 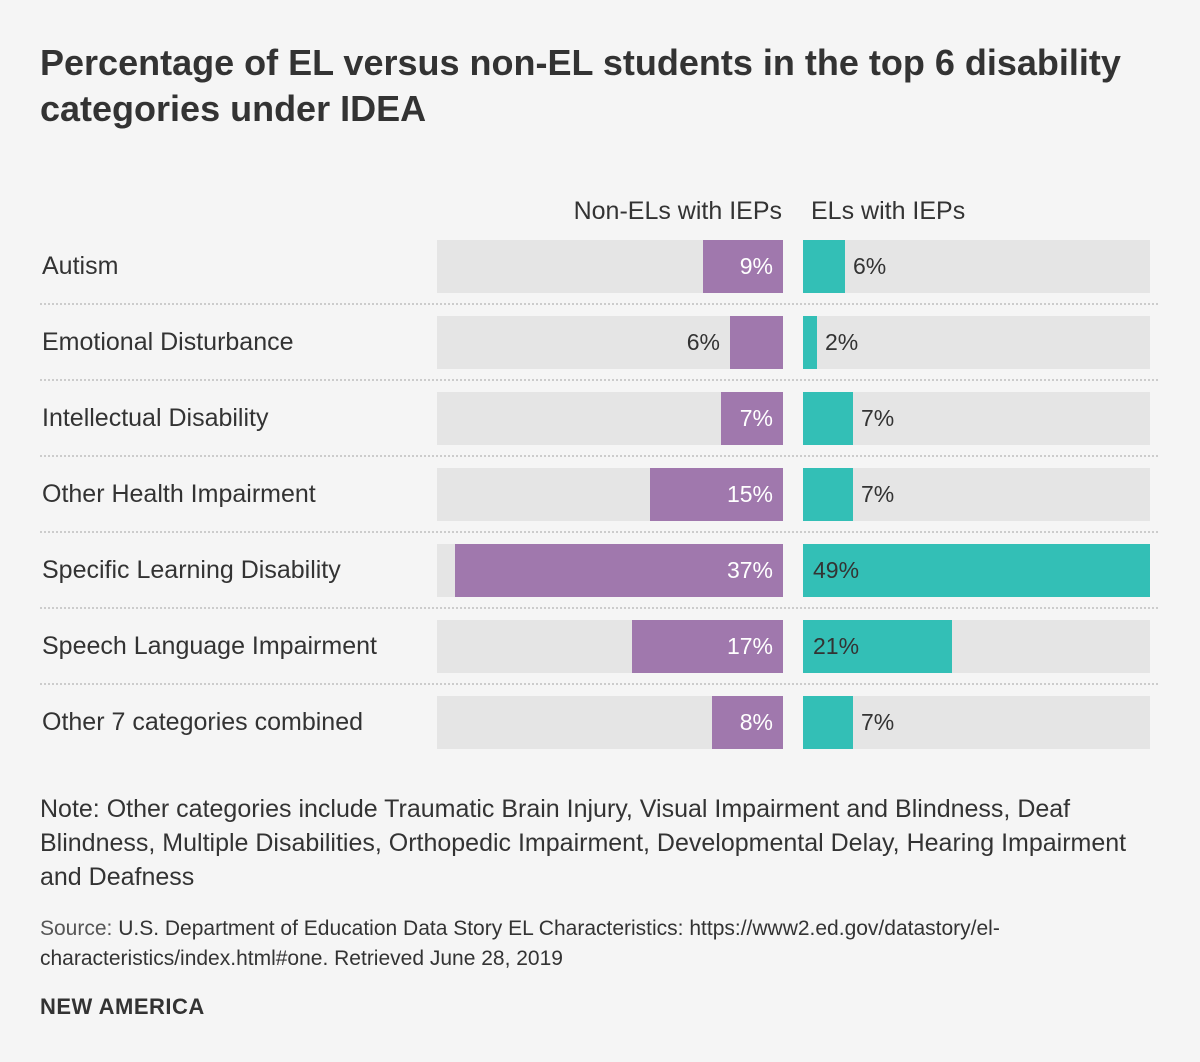 I want to click on value-label-non-el: 17%, so click(x=749, y=646).